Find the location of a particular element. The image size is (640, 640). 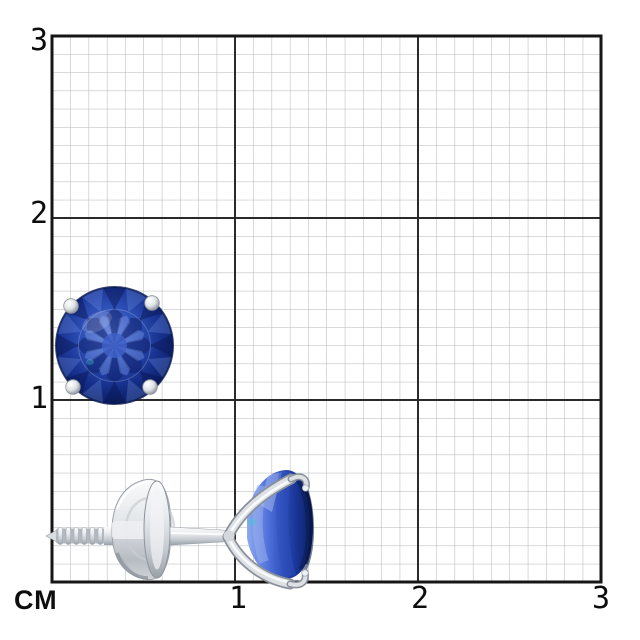

gemstone-front is located at coordinates (114, 345).